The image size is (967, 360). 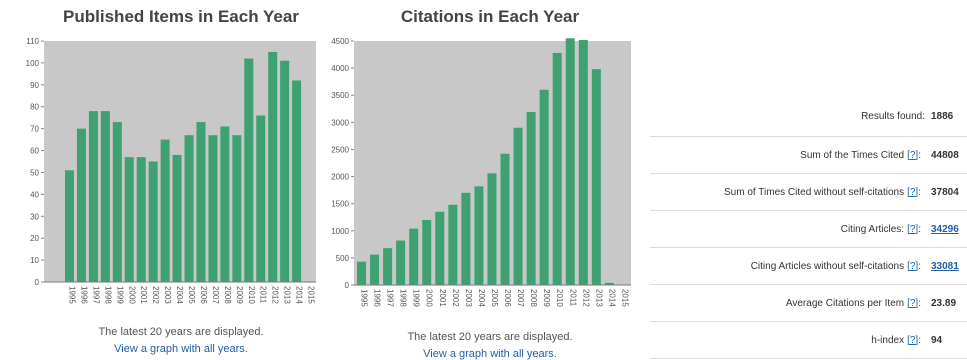 What do you see at coordinates (340, 149) in the screenshot?
I see `y-tick-label: 2500` at bounding box center [340, 149].